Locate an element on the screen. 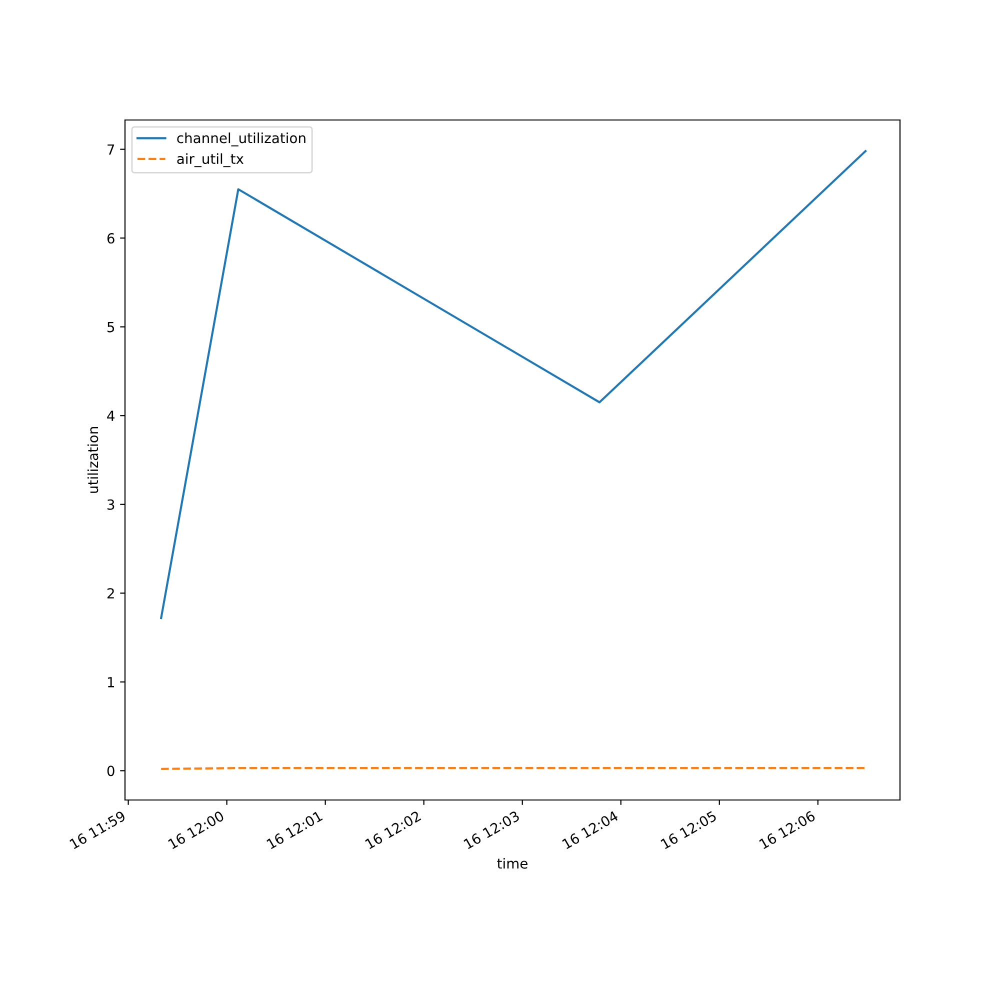 The image size is (1000, 1000). y-tick-label: 7 is located at coordinates (111, 149).